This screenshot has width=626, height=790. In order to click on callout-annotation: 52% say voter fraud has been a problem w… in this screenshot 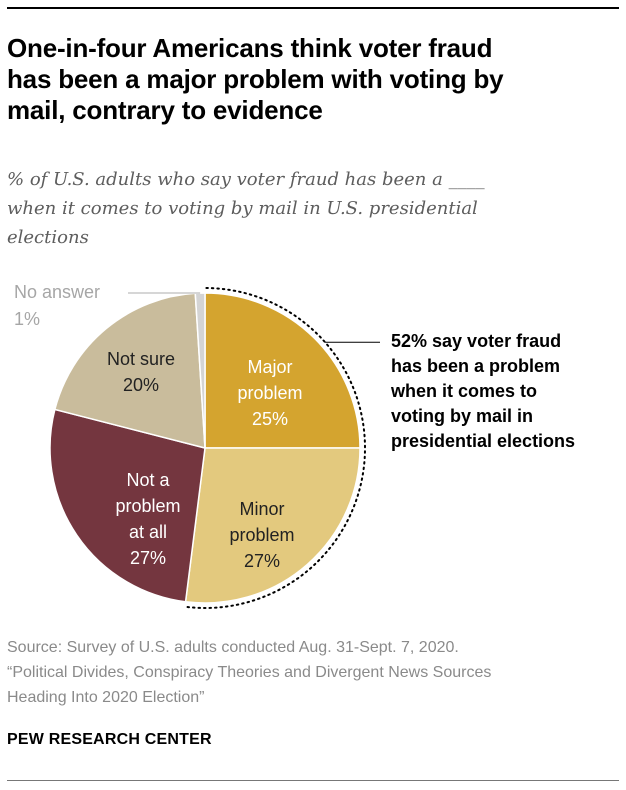, I will do `click(483, 391)`.